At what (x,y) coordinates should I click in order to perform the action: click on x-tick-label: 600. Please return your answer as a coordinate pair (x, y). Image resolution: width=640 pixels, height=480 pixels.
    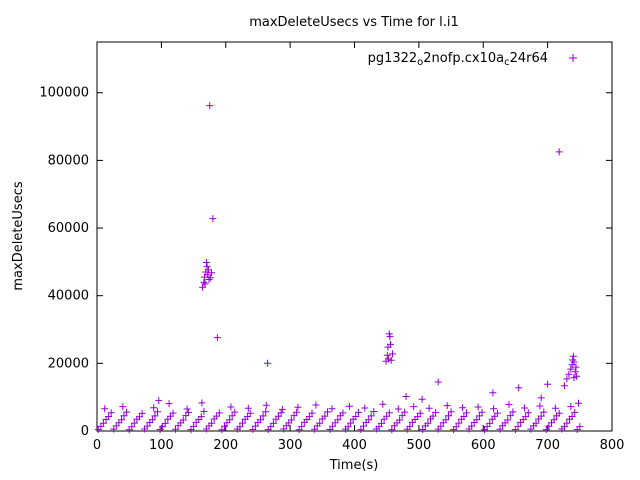
    Looking at the image, I should click on (483, 445).